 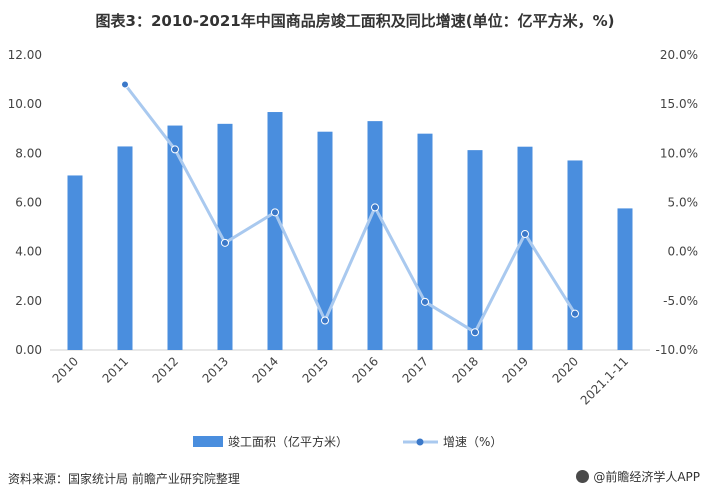 What do you see at coordinates (475, 332) in the screenshot?
I see `growth-point-2018` at bounding box center [475, 332].